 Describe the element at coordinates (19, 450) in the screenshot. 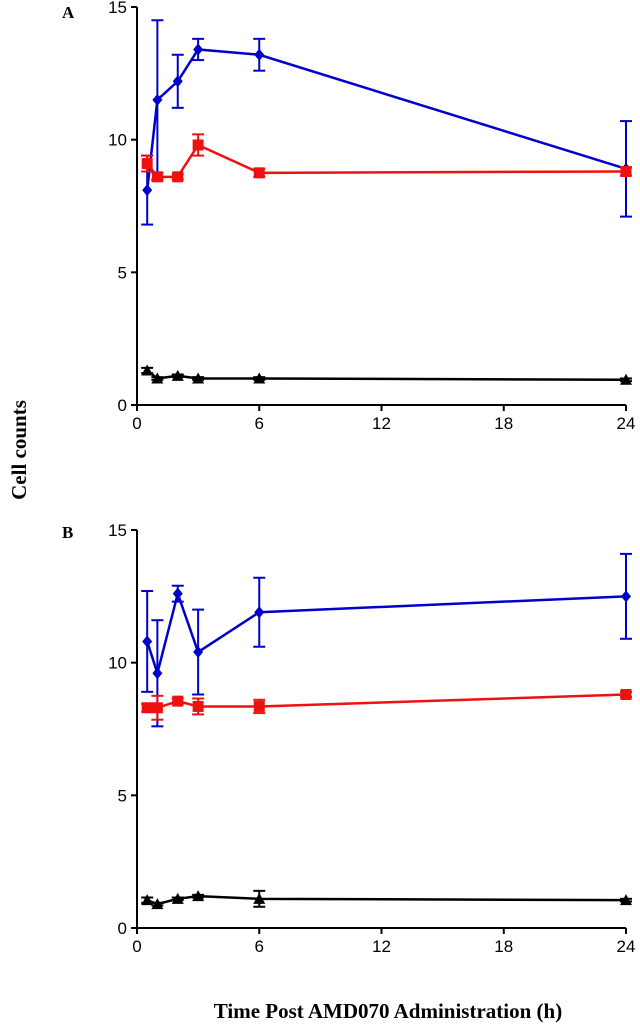

I see `y-axis-title: Cell counts` at that location.